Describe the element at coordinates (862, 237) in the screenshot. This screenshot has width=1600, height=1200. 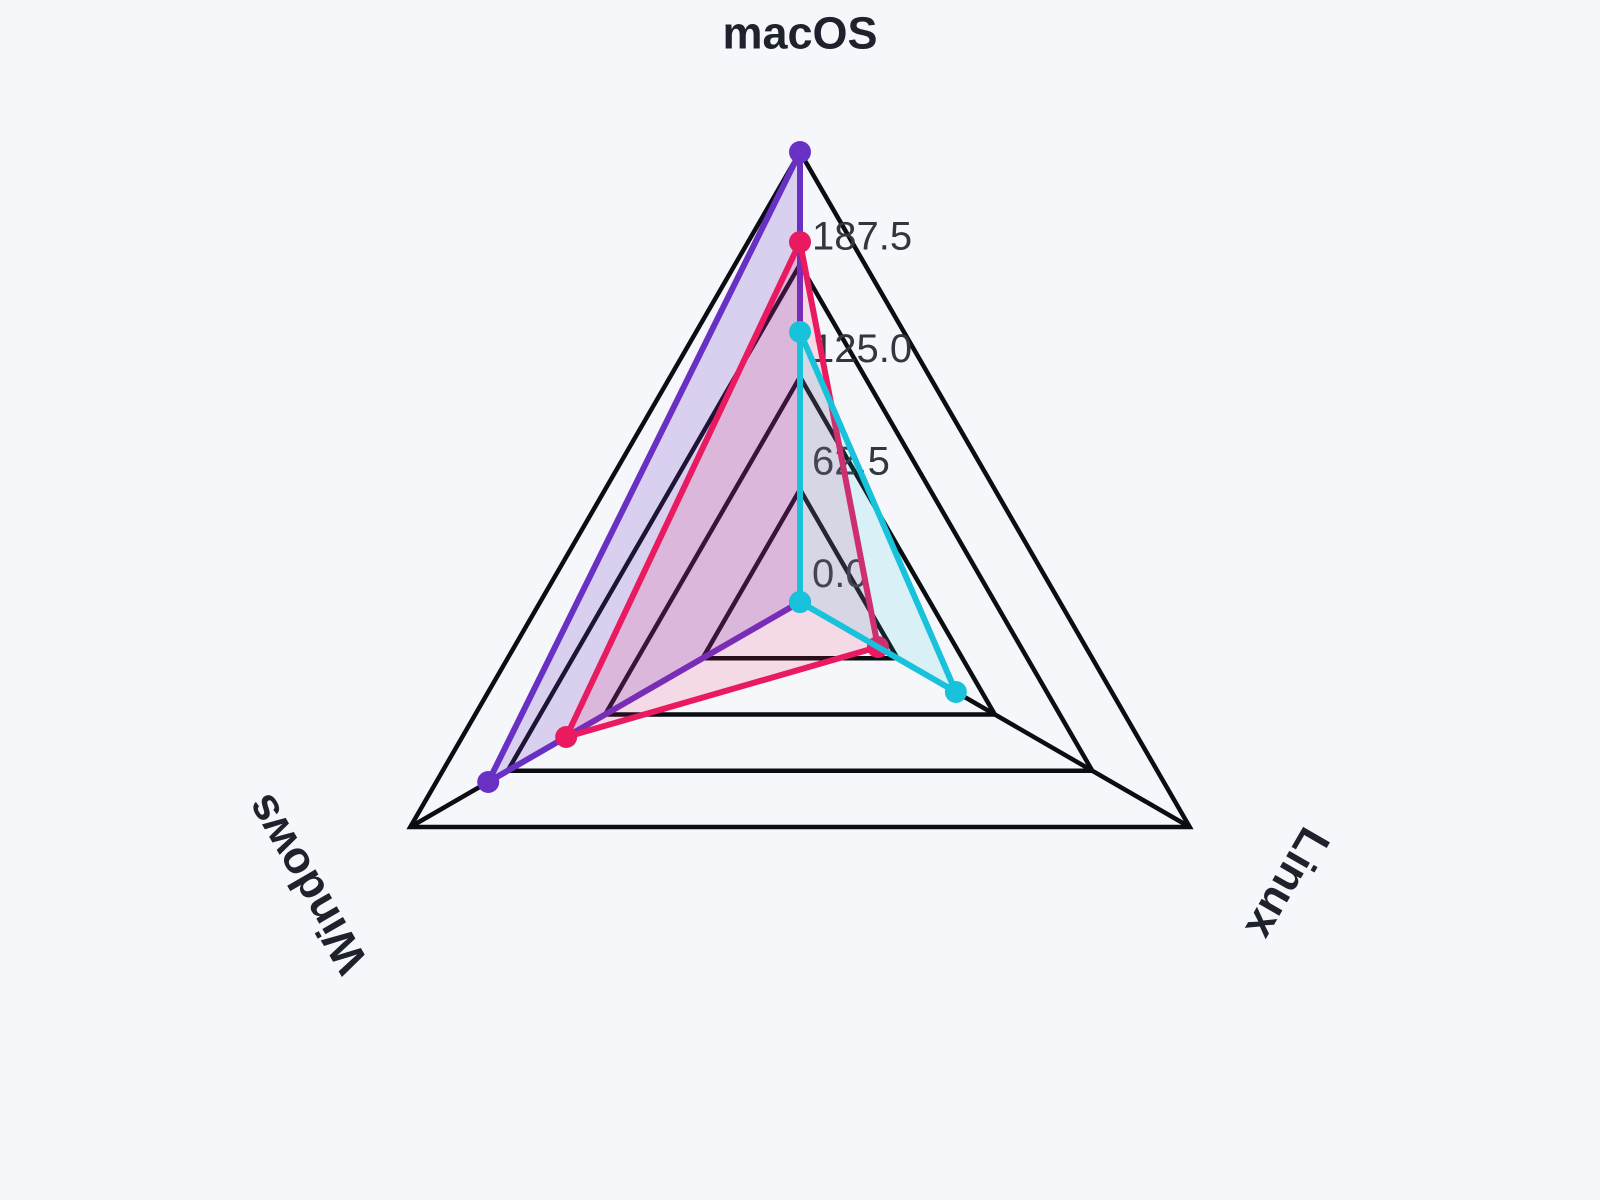
I see `radial-tick-label: 187.5` at that location.